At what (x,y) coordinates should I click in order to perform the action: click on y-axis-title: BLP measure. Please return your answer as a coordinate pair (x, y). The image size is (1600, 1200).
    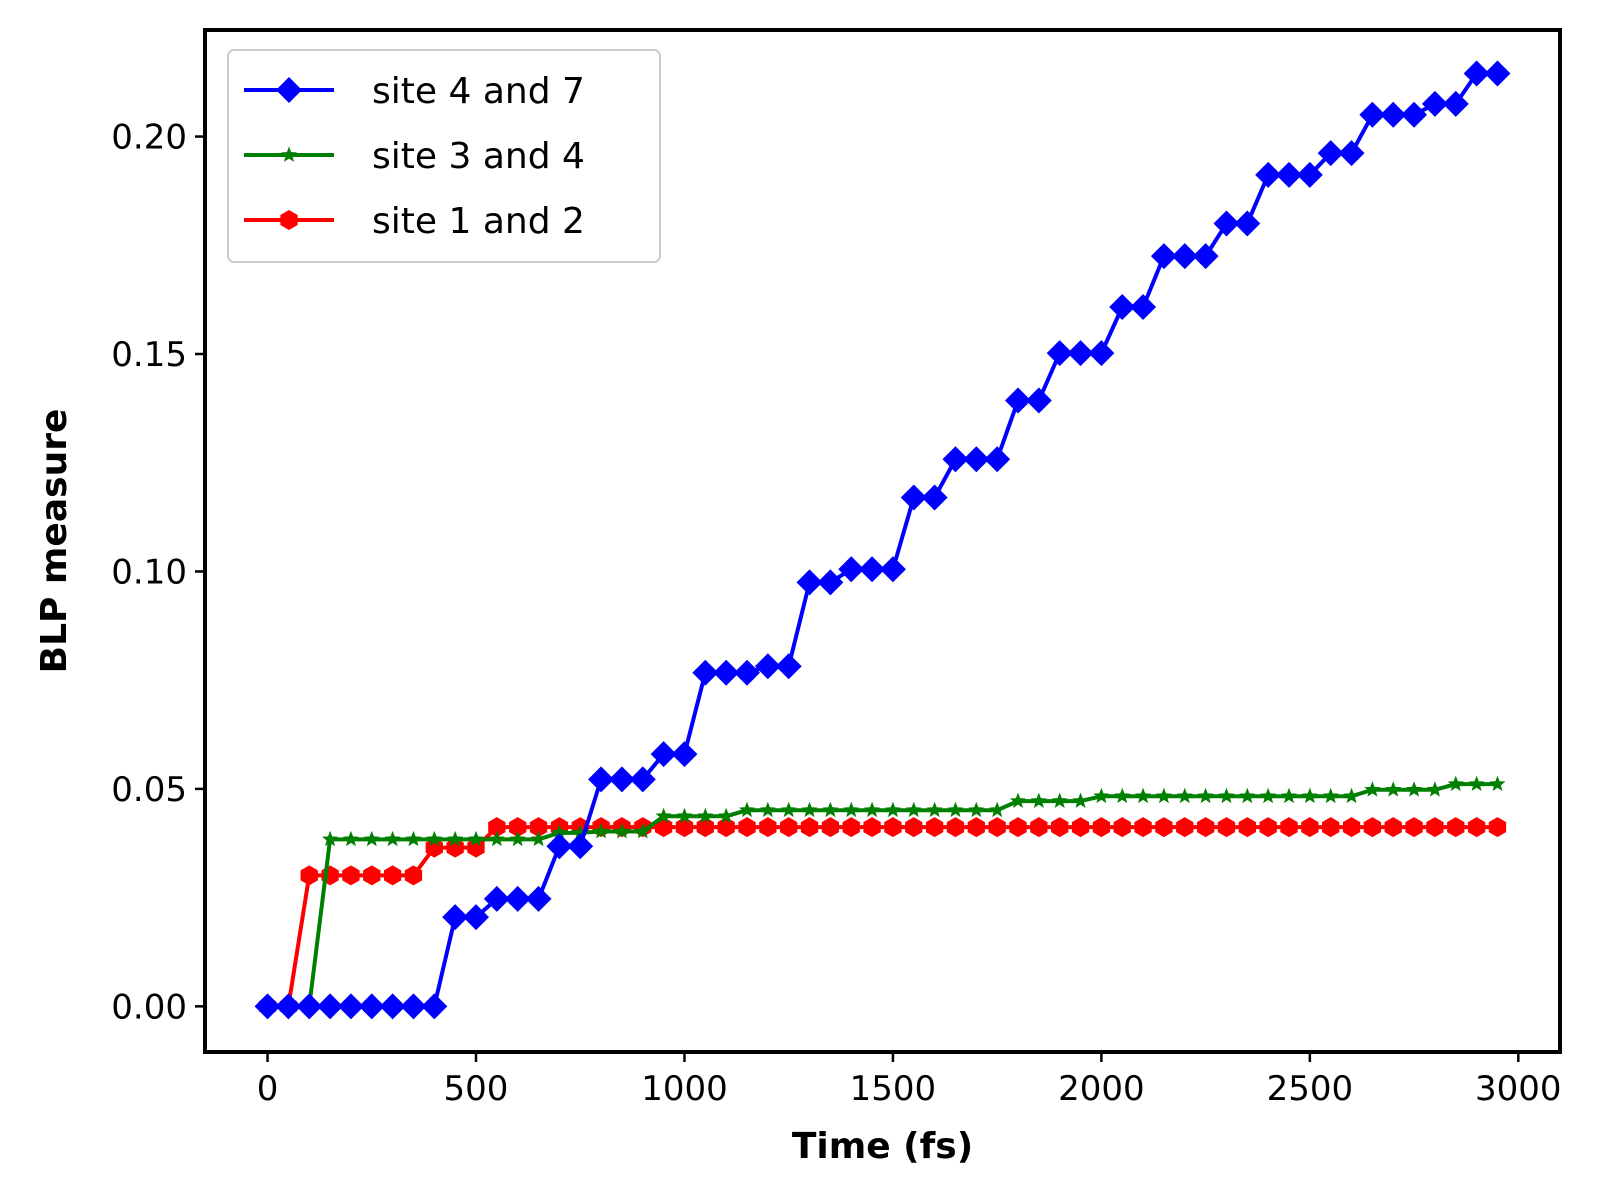
    Looking at the image, I should click on (54, 541).